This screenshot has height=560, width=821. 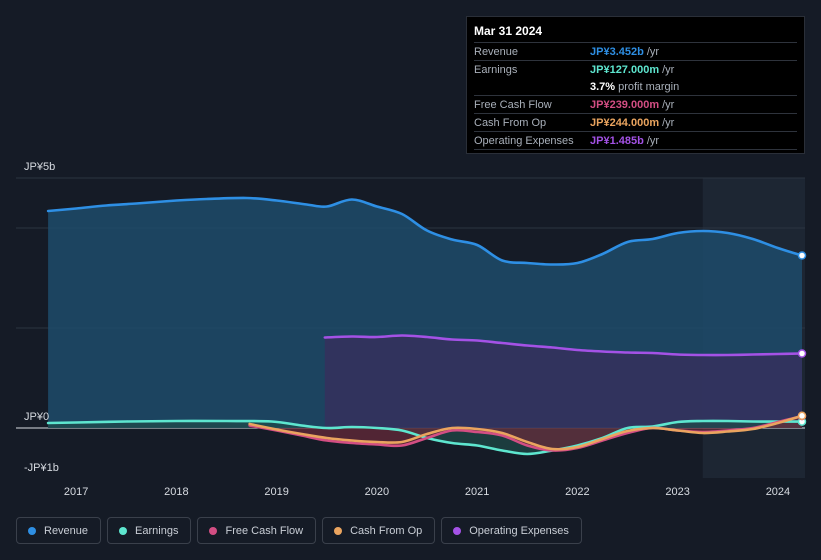 What do you see at coordinates (496, 51) in the screenshot?
I see `tooltip-label: Revenue` at bounding box center [496, 51].